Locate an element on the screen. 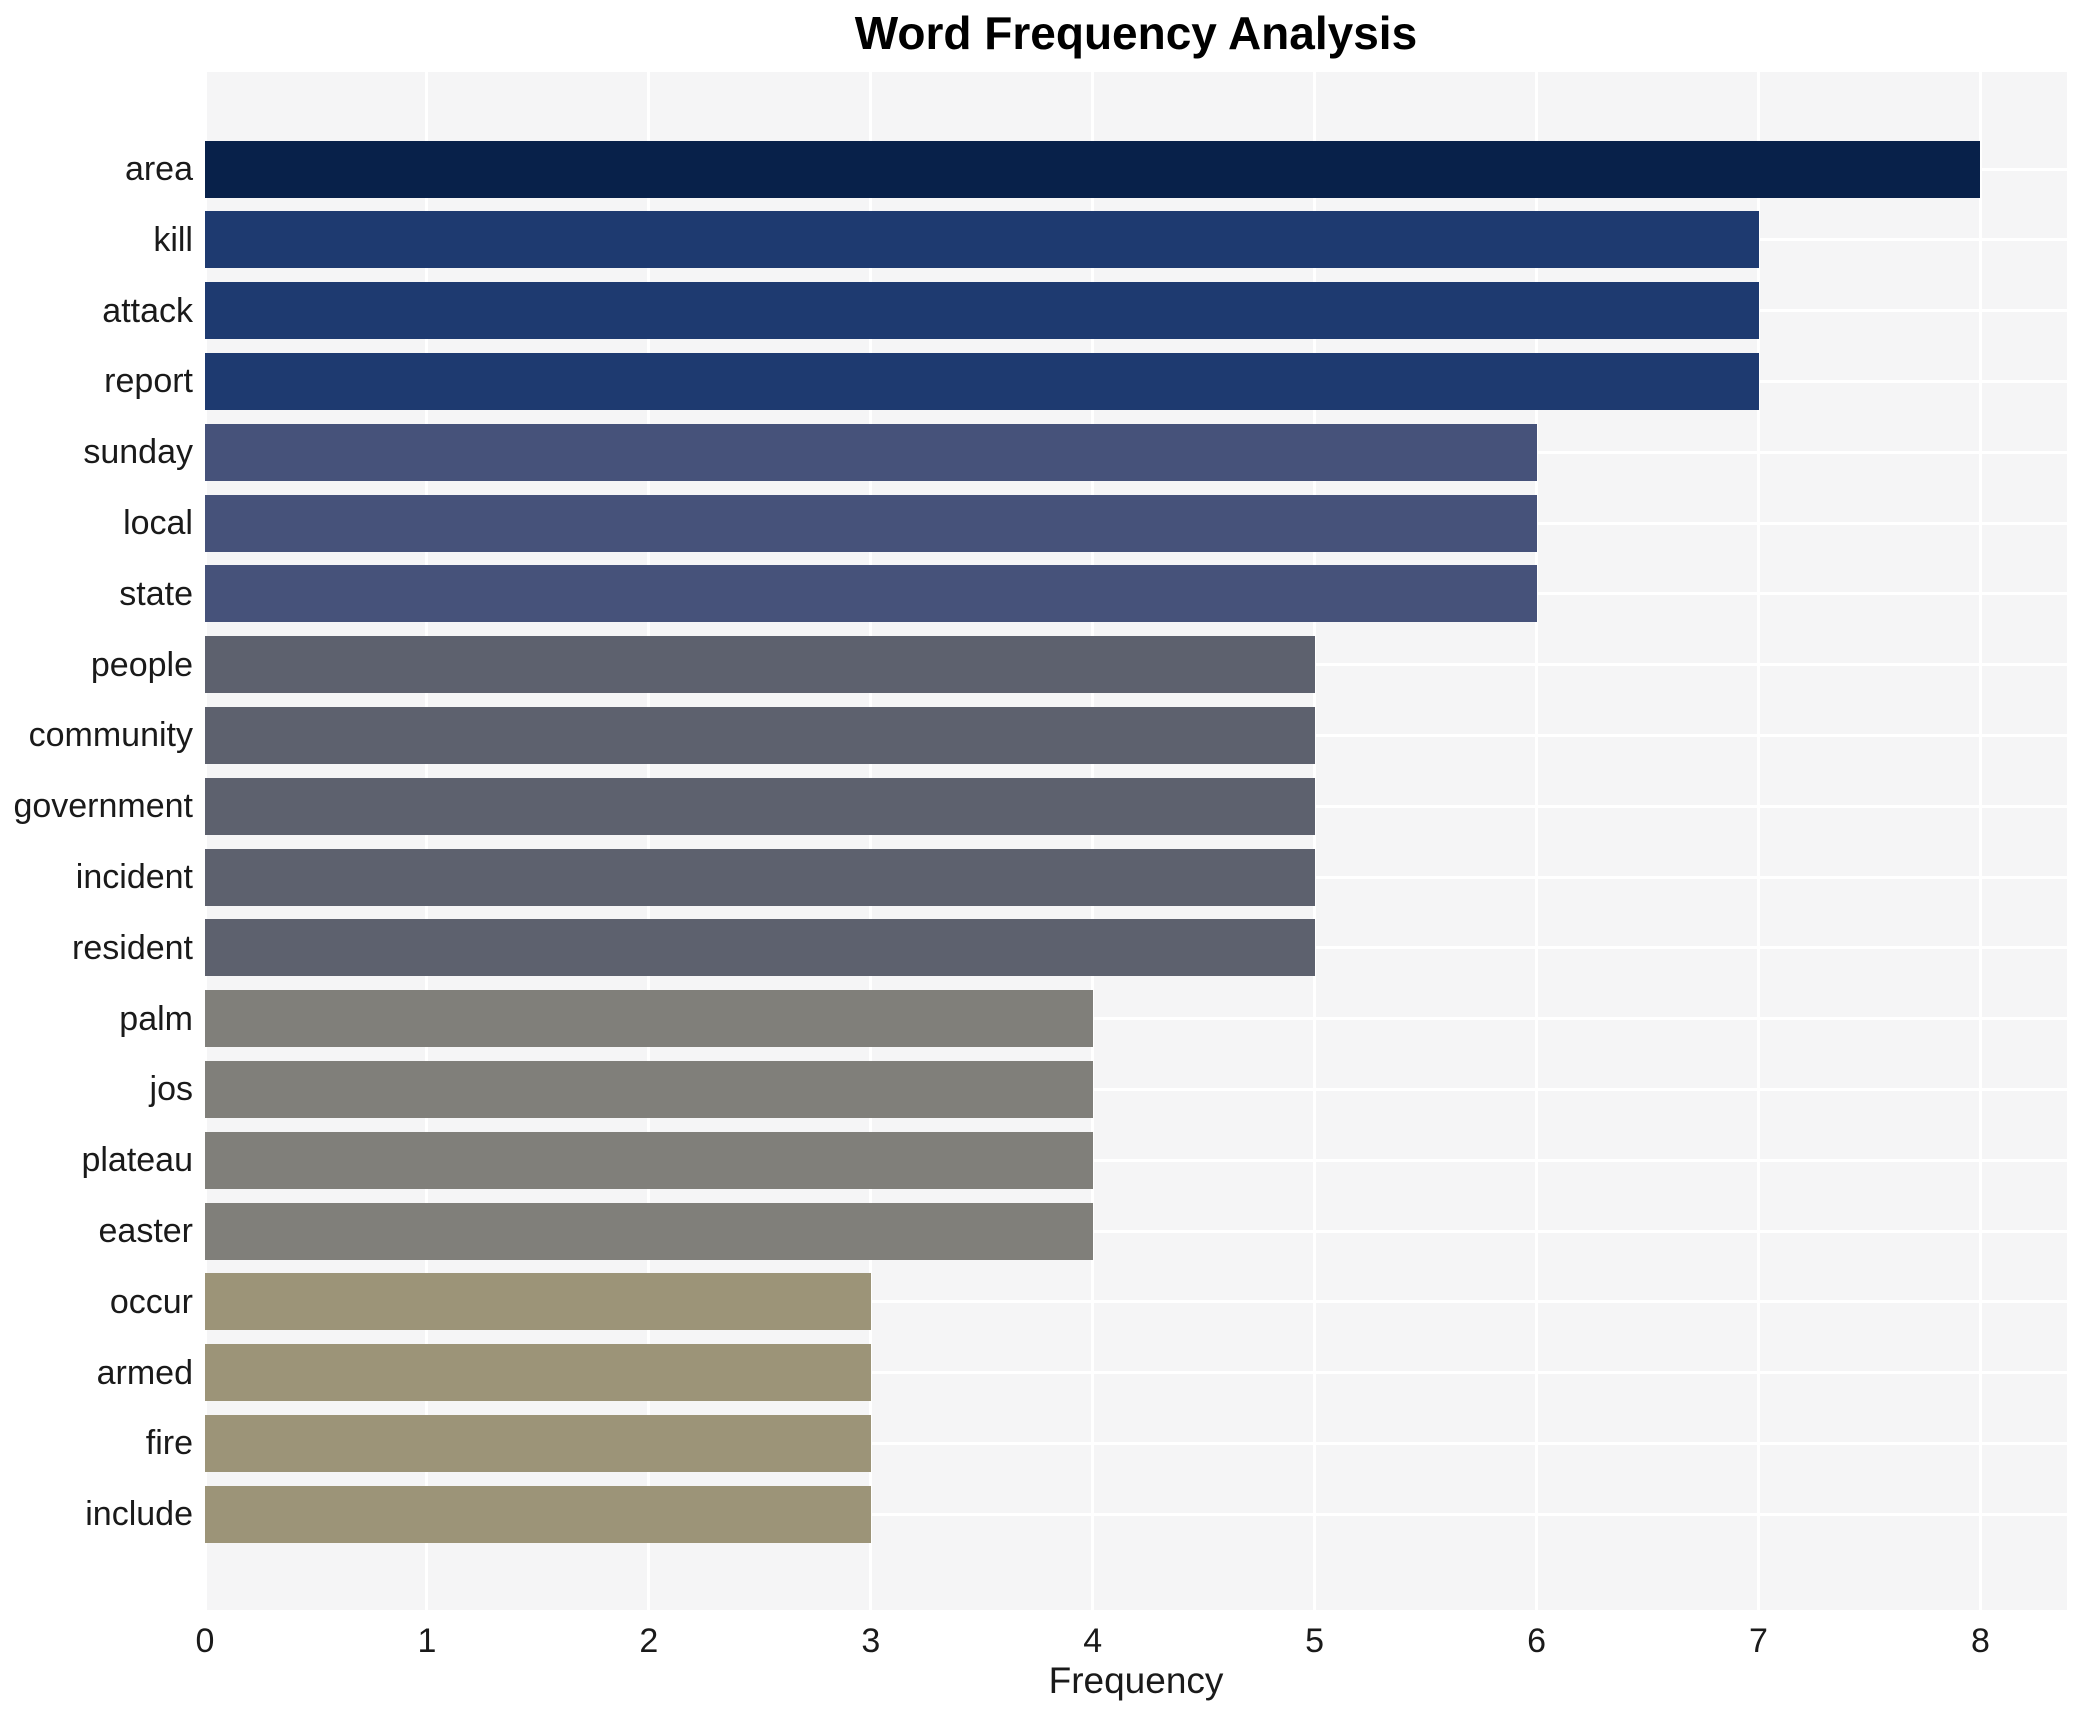 Image resolution: width=2085 pixels, height=1710 pixels. bar-easter is located at coordinates (649, 1231).